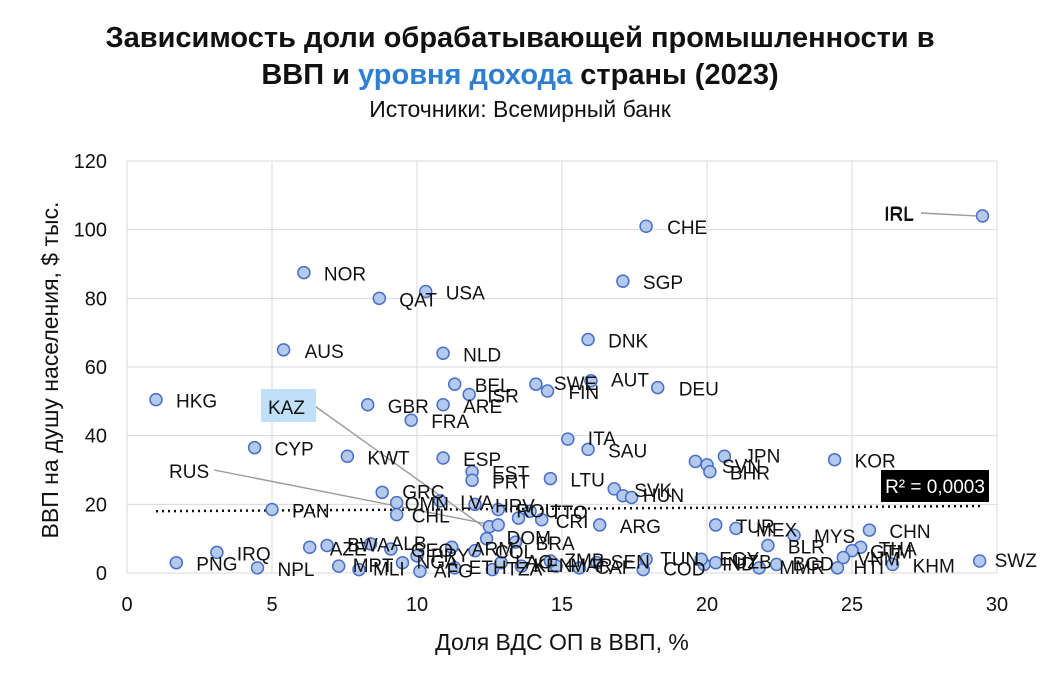 Image resolution: width=1040 pixels, height=692 pixels. What do you see at coordinates (409, 544) in the screenshot?
I see `point-label: ALB` at bounding box center [409, 544].